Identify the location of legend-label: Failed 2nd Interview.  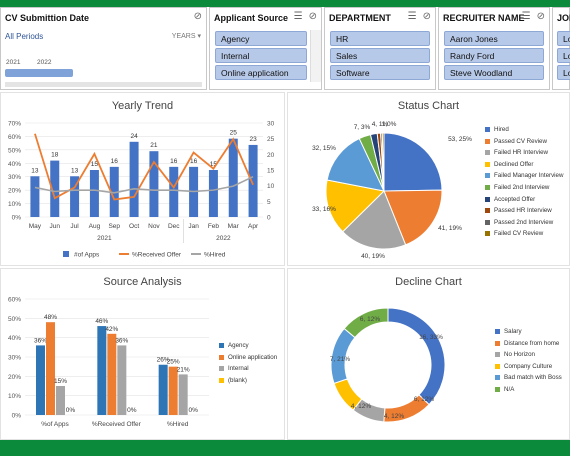
(522, 187).